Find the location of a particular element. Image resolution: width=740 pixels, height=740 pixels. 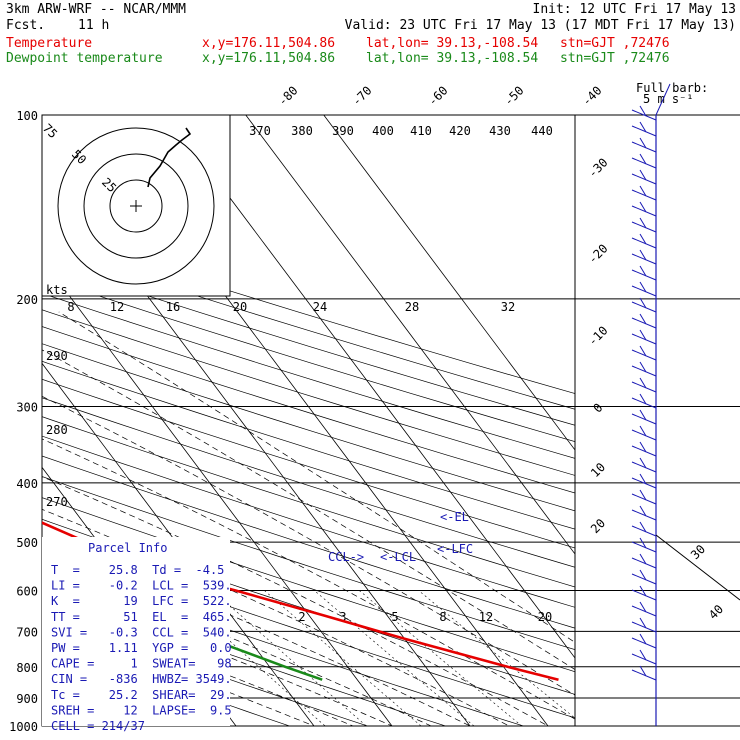

theta-label-left: 280 is located at coordinates (57, 430).